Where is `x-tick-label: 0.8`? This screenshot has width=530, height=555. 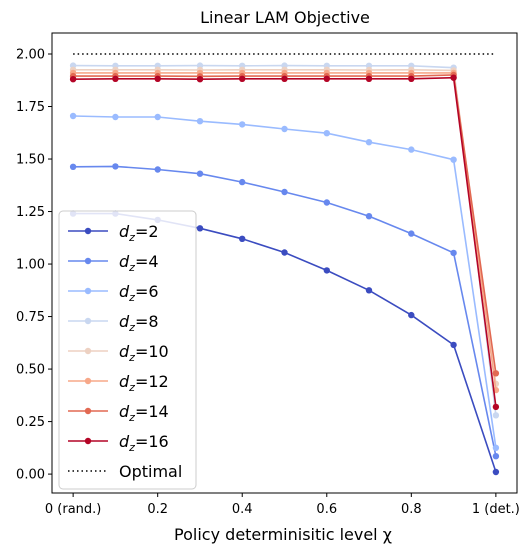
x-tick-label: 0.8 is located at coordinates (411, 509).